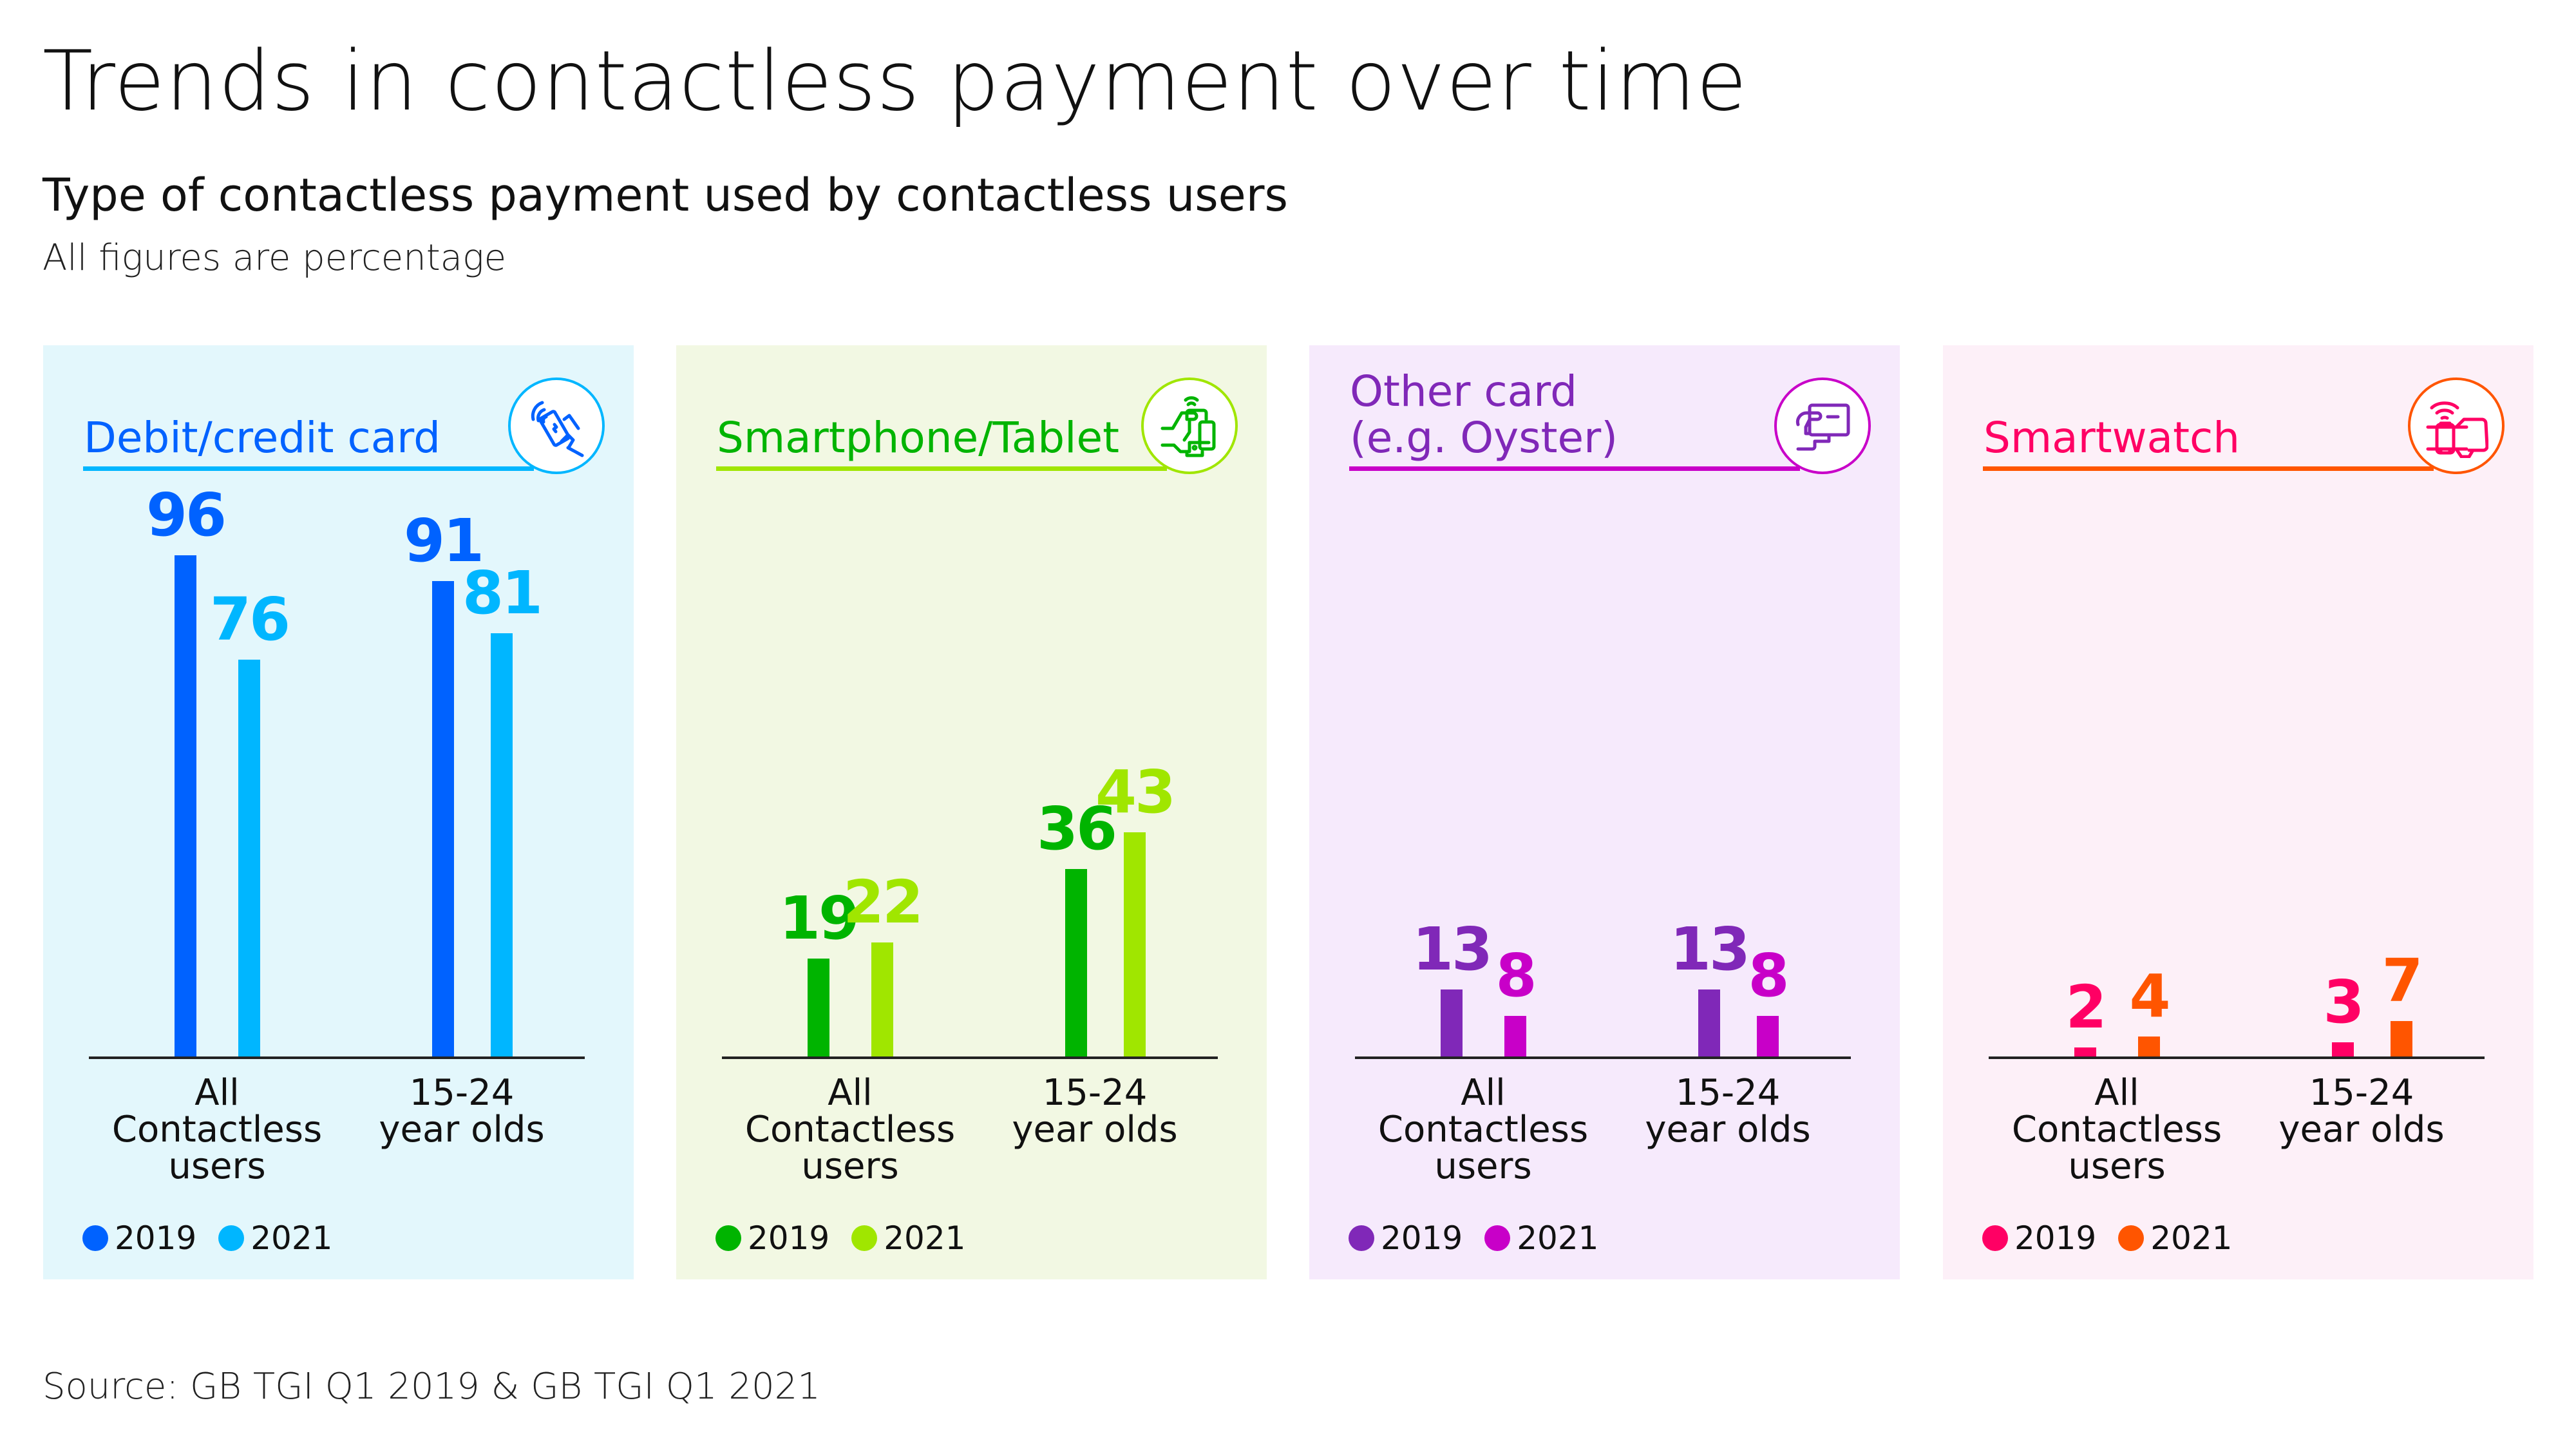 The height and width of the screenshot is (1443, 2576). Describe the element at coordinates (2149, 996) in the screenshot. I see `value-label-all-2021: 4` at that location.